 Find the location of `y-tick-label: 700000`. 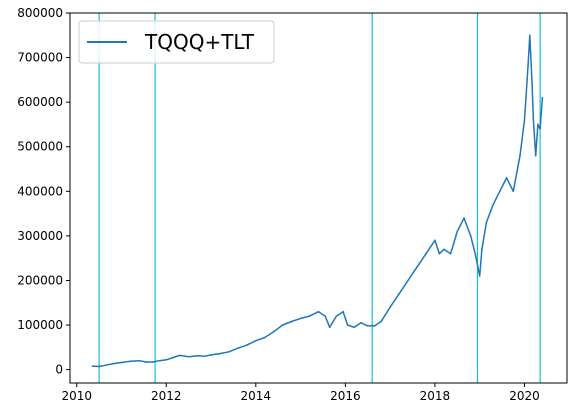

y-tick-label: 700000 is located at coordinates (40, 58).